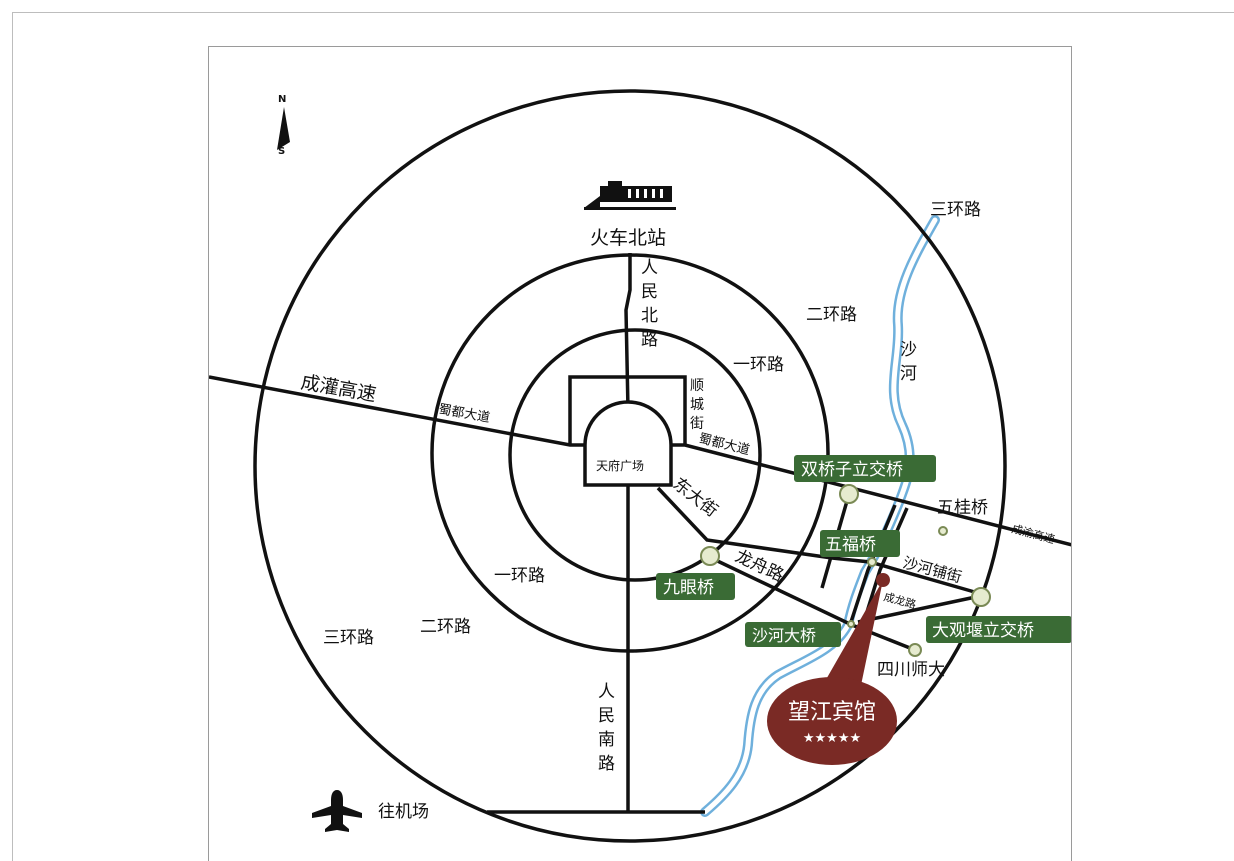  Describe the element at coordinates (921, 608) in the screenshot. I see `chenglong-road` at that location.